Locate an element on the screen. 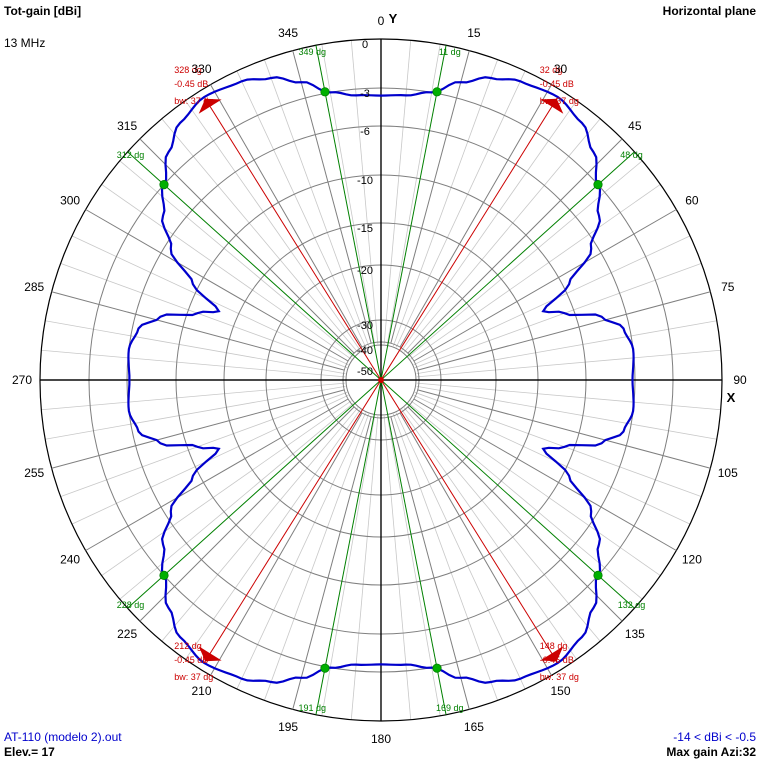 The width and height of the screenshot is (761, 761). range-label: -14 < dBi < -0.5 is located at coordinates (714, 737).